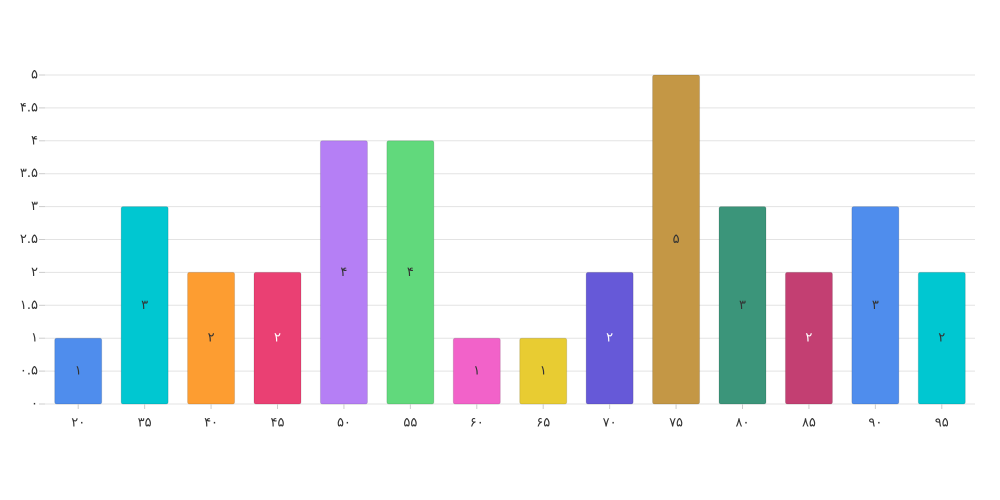  What do you see at coordinates (29, 305) in the screenshot?
I see `y-tick-label: ۱.۵` at bounding box center [29, 305].